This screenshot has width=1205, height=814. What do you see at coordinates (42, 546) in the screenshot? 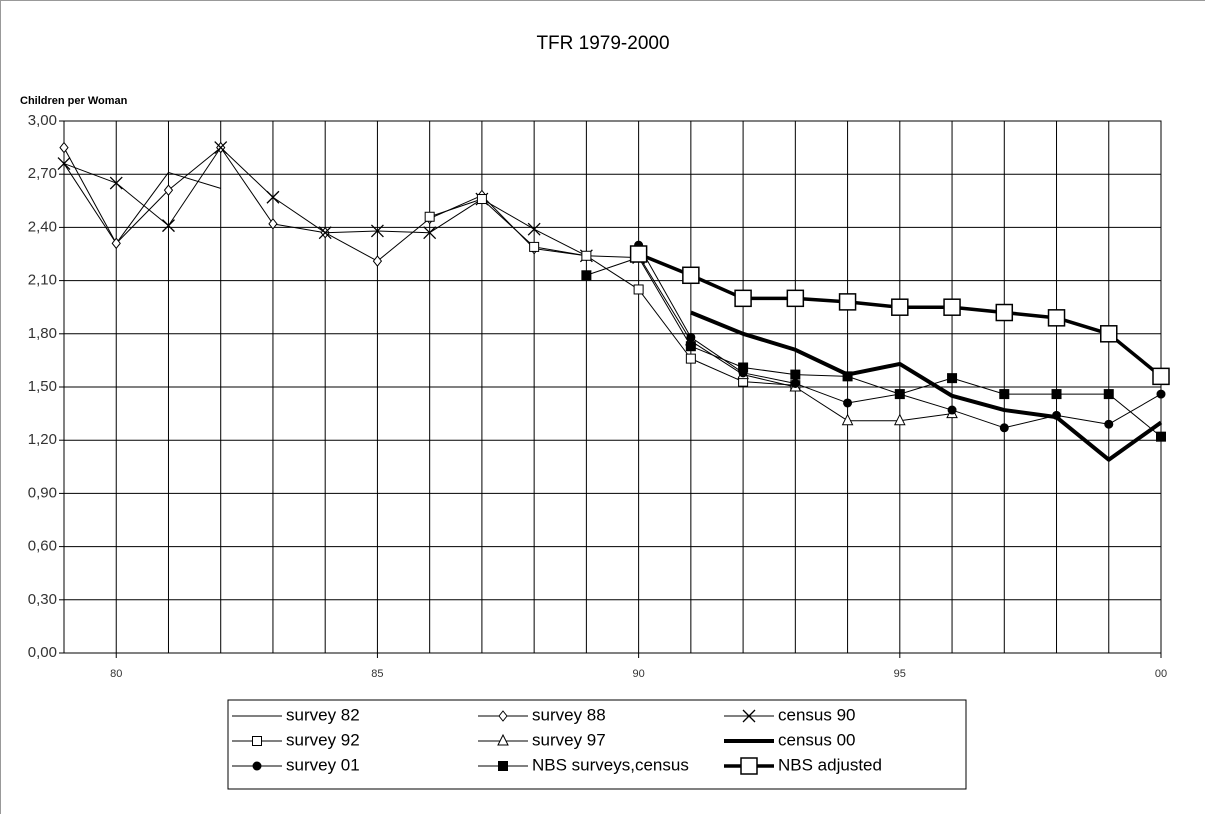
I see `y-tick-label: 0,60` at bounding box center [42, 546].